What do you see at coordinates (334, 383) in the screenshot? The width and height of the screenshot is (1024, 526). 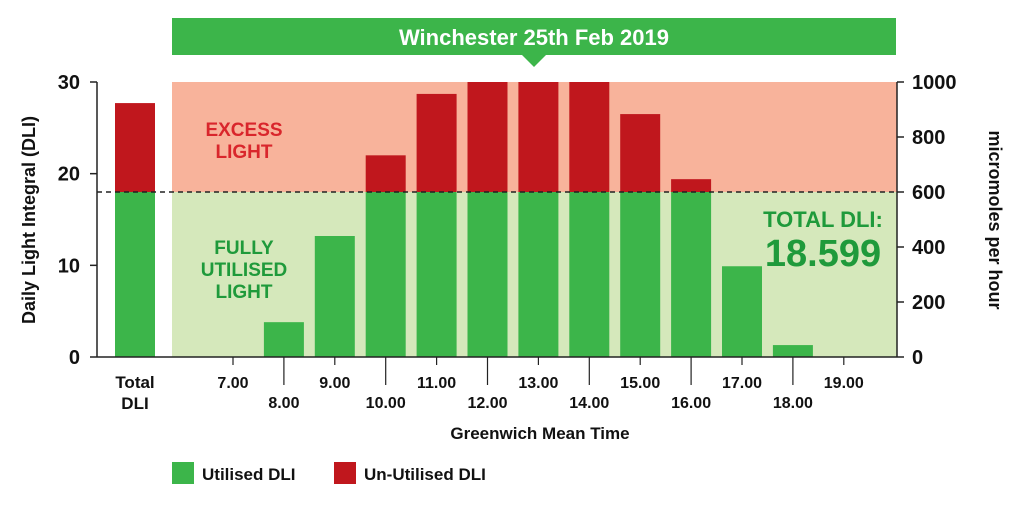 I see `x-tick-label-9.00: 9.00` at bounding box center [334, 383].